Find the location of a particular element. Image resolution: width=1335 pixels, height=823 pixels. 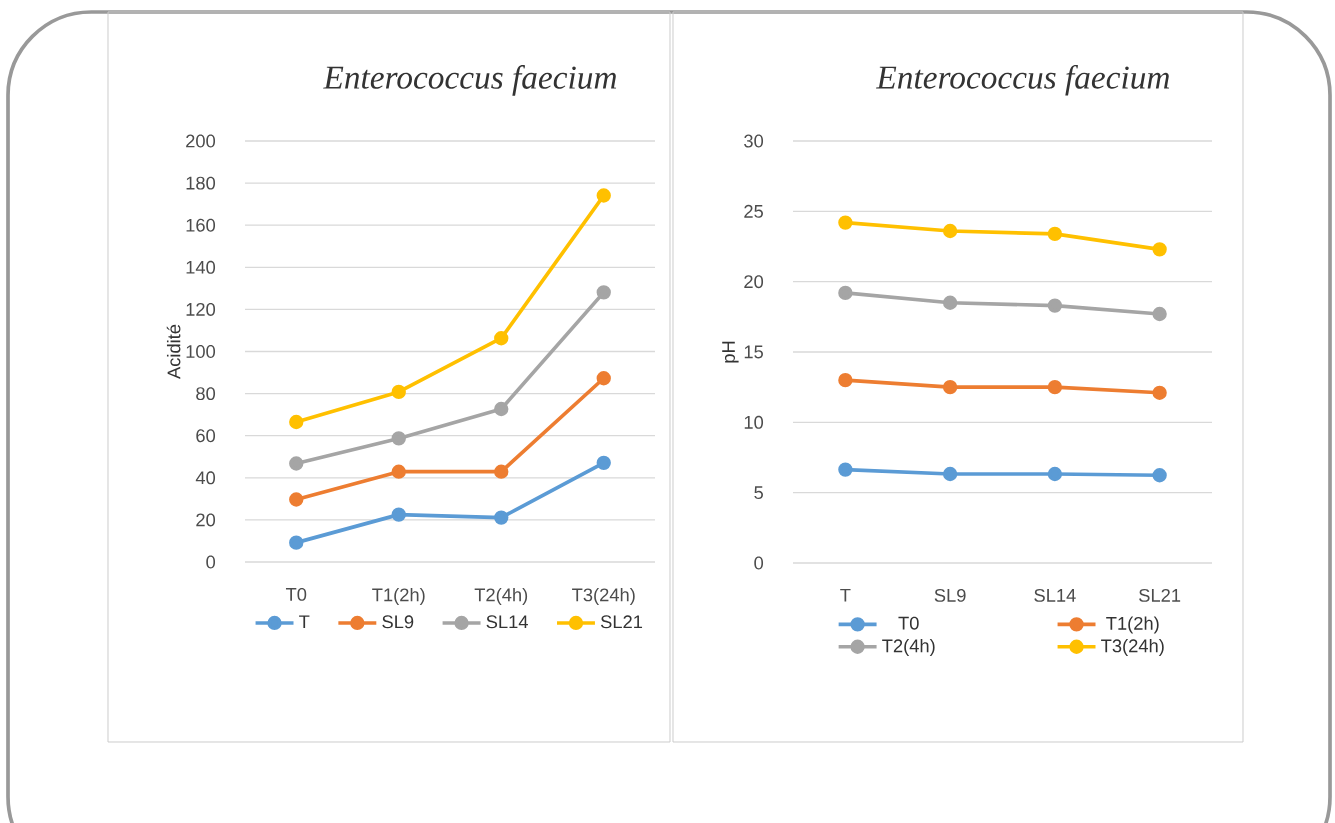

x-tick-label: SL9 is located at coordinates (950, 595).